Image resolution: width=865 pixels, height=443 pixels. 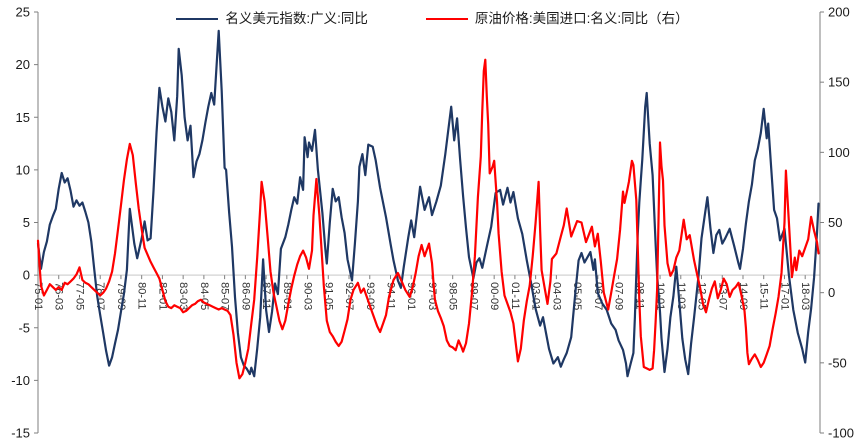 What do you see at coordinates (390, 295) in the screenshot?
I see `x-axis-label: 94-11` at bounding box center [390, 295].